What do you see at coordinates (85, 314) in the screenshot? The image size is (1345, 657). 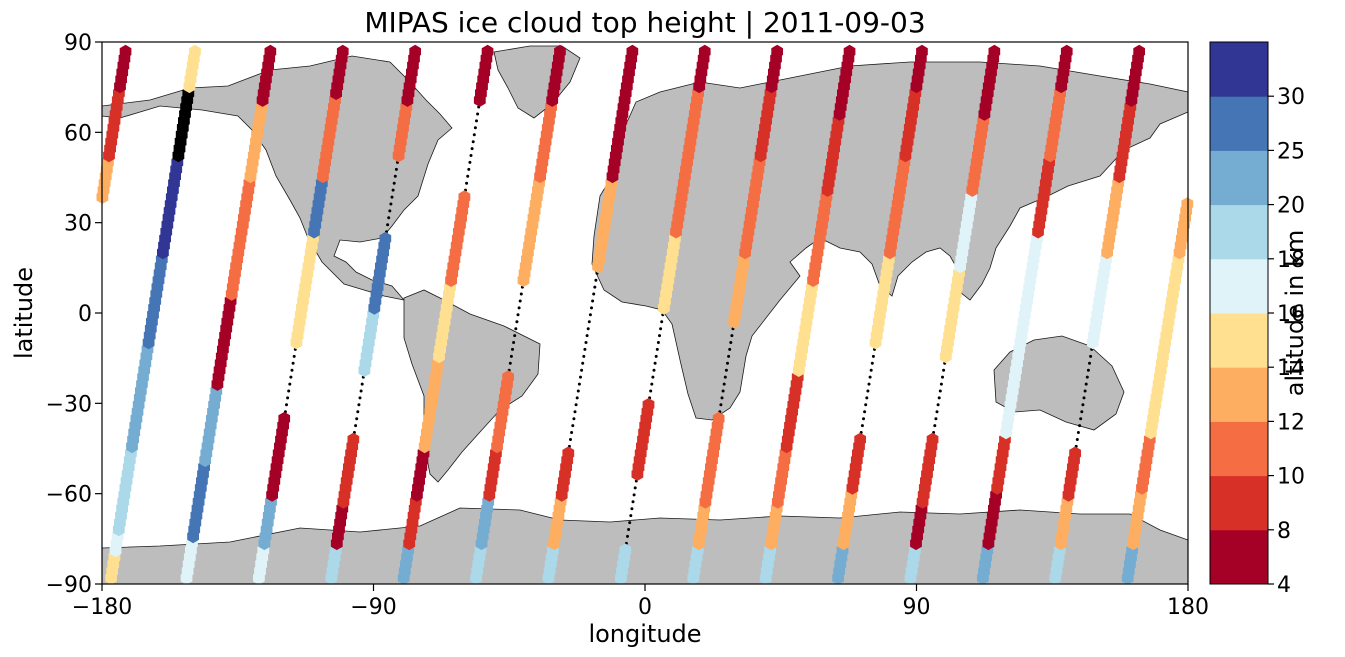 I see `y-tick-label: 0` at bounding box center [85, 314].